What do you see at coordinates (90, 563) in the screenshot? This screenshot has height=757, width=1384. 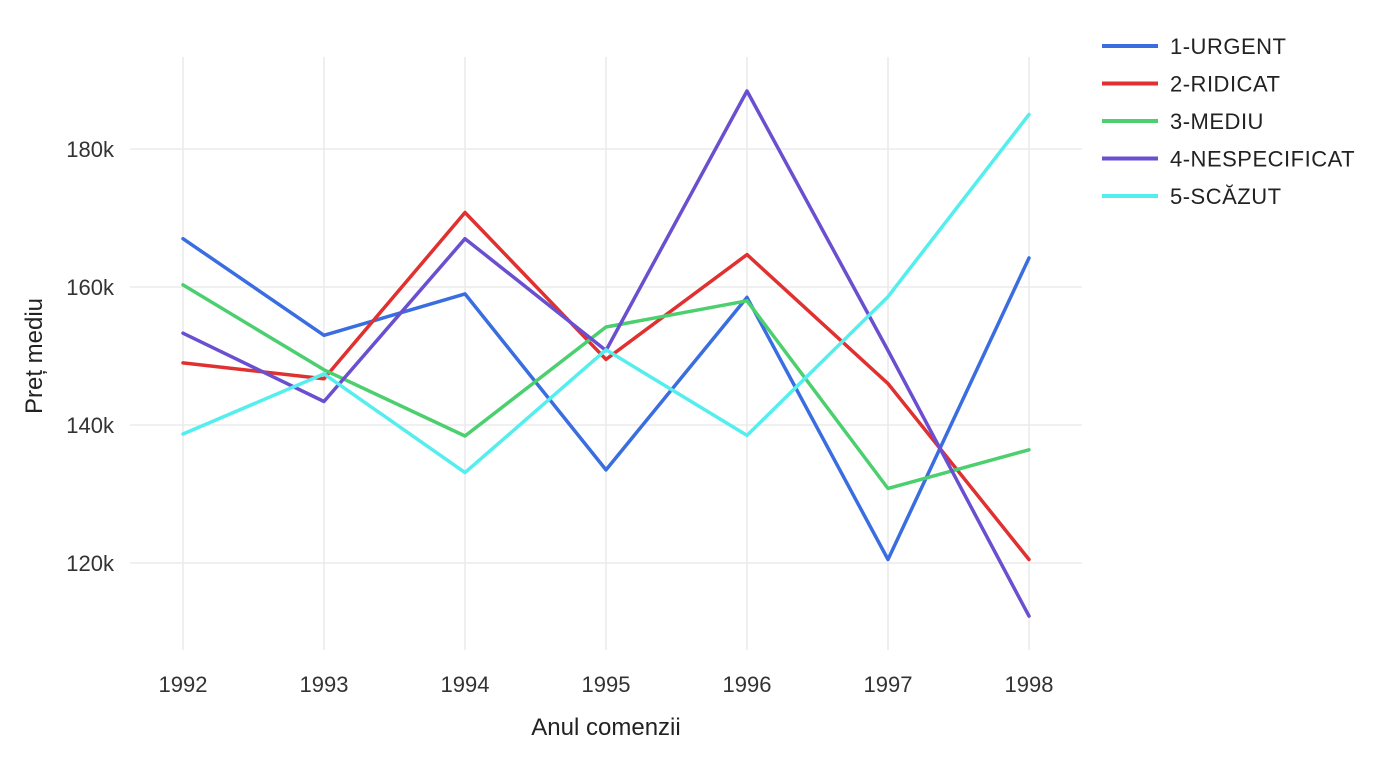 I see `y-tick-label: 120k` at bounding box center [90, 563].